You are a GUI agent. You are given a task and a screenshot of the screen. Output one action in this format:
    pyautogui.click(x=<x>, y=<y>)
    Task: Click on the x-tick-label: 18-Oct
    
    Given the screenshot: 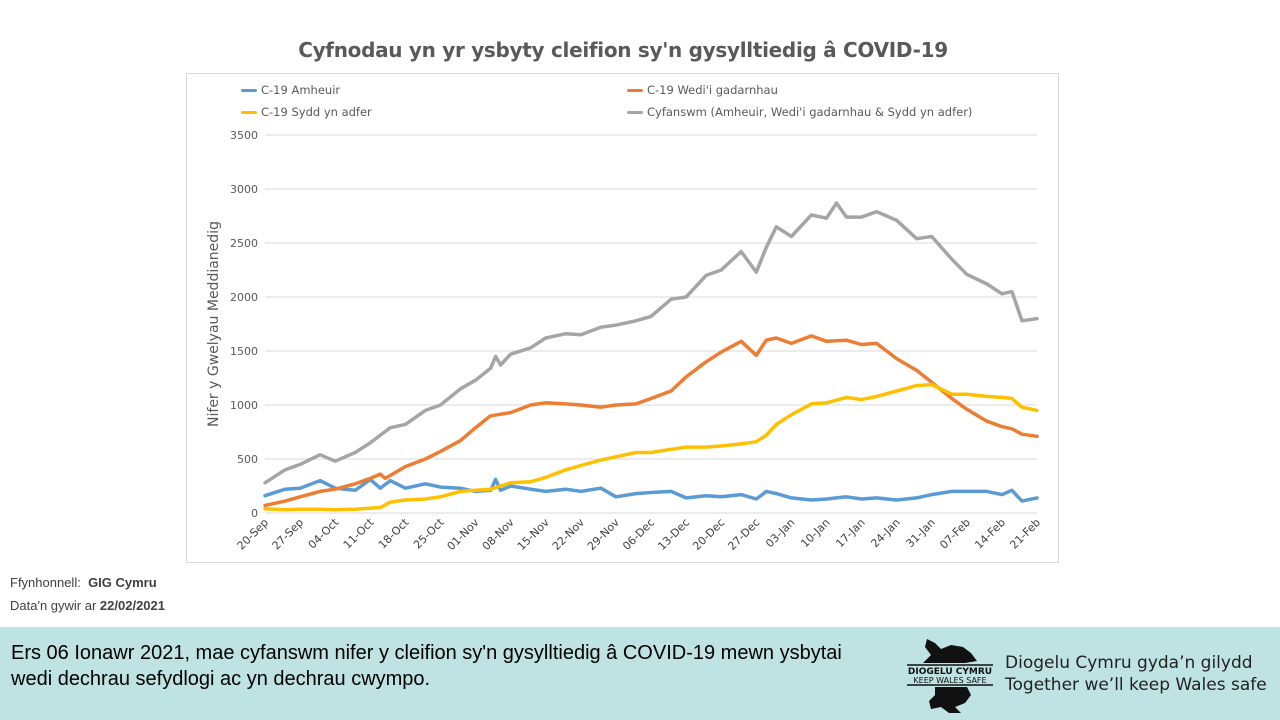 What is the action you would take?
    pyautogui.click(x=394, y=533)
    